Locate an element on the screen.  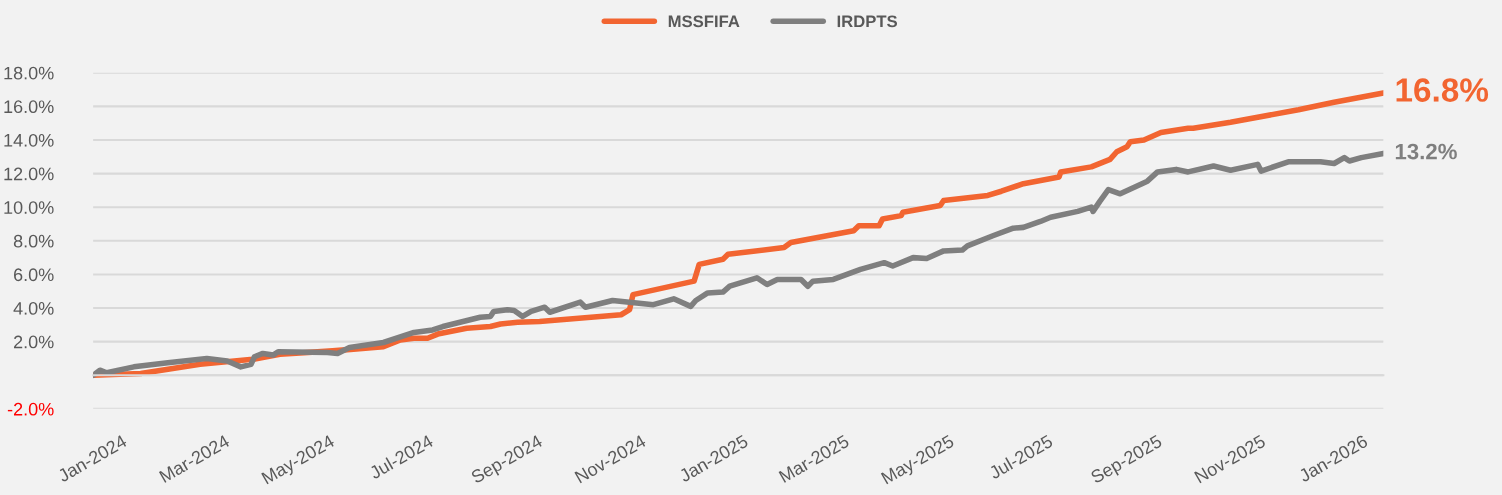
annotation: 13.2% is located at coordinates (1426, 151).